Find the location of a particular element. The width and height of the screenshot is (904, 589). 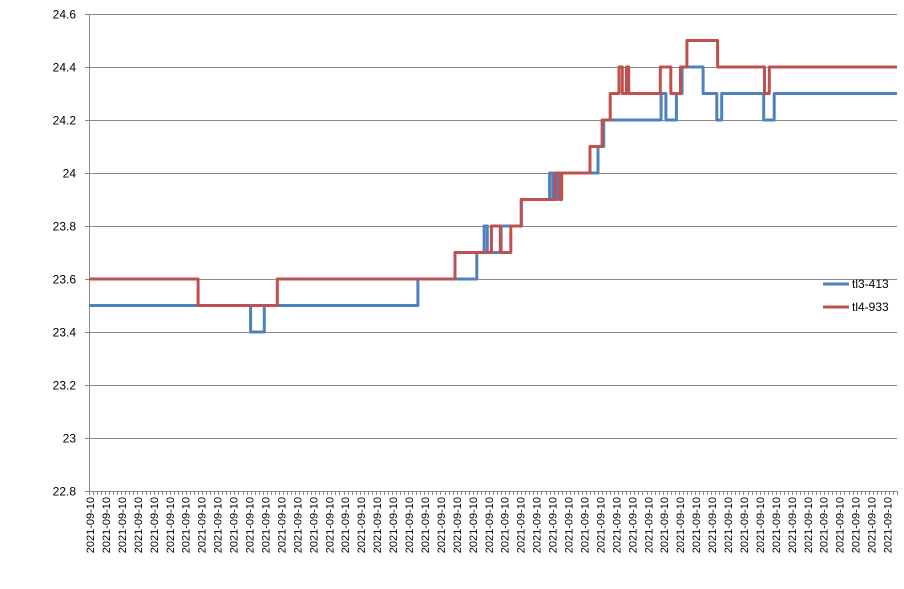

legend: tl3-413 tl4-933 is located at coordinates (856, 295).